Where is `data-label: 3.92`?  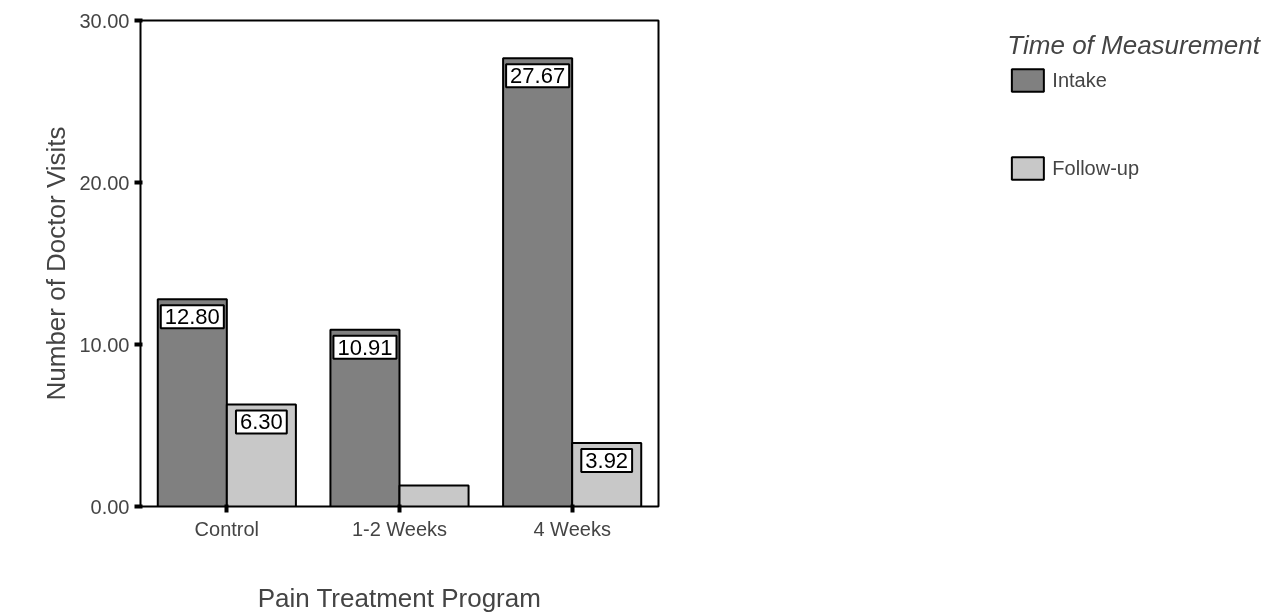
data-label: 3.92 is located at coordinates (607, 460).